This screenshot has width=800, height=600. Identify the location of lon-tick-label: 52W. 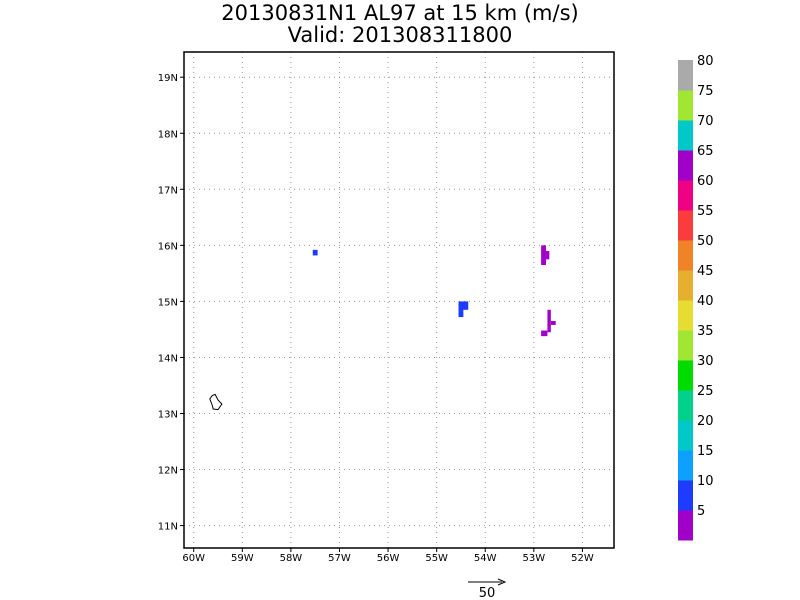
(582, 558).